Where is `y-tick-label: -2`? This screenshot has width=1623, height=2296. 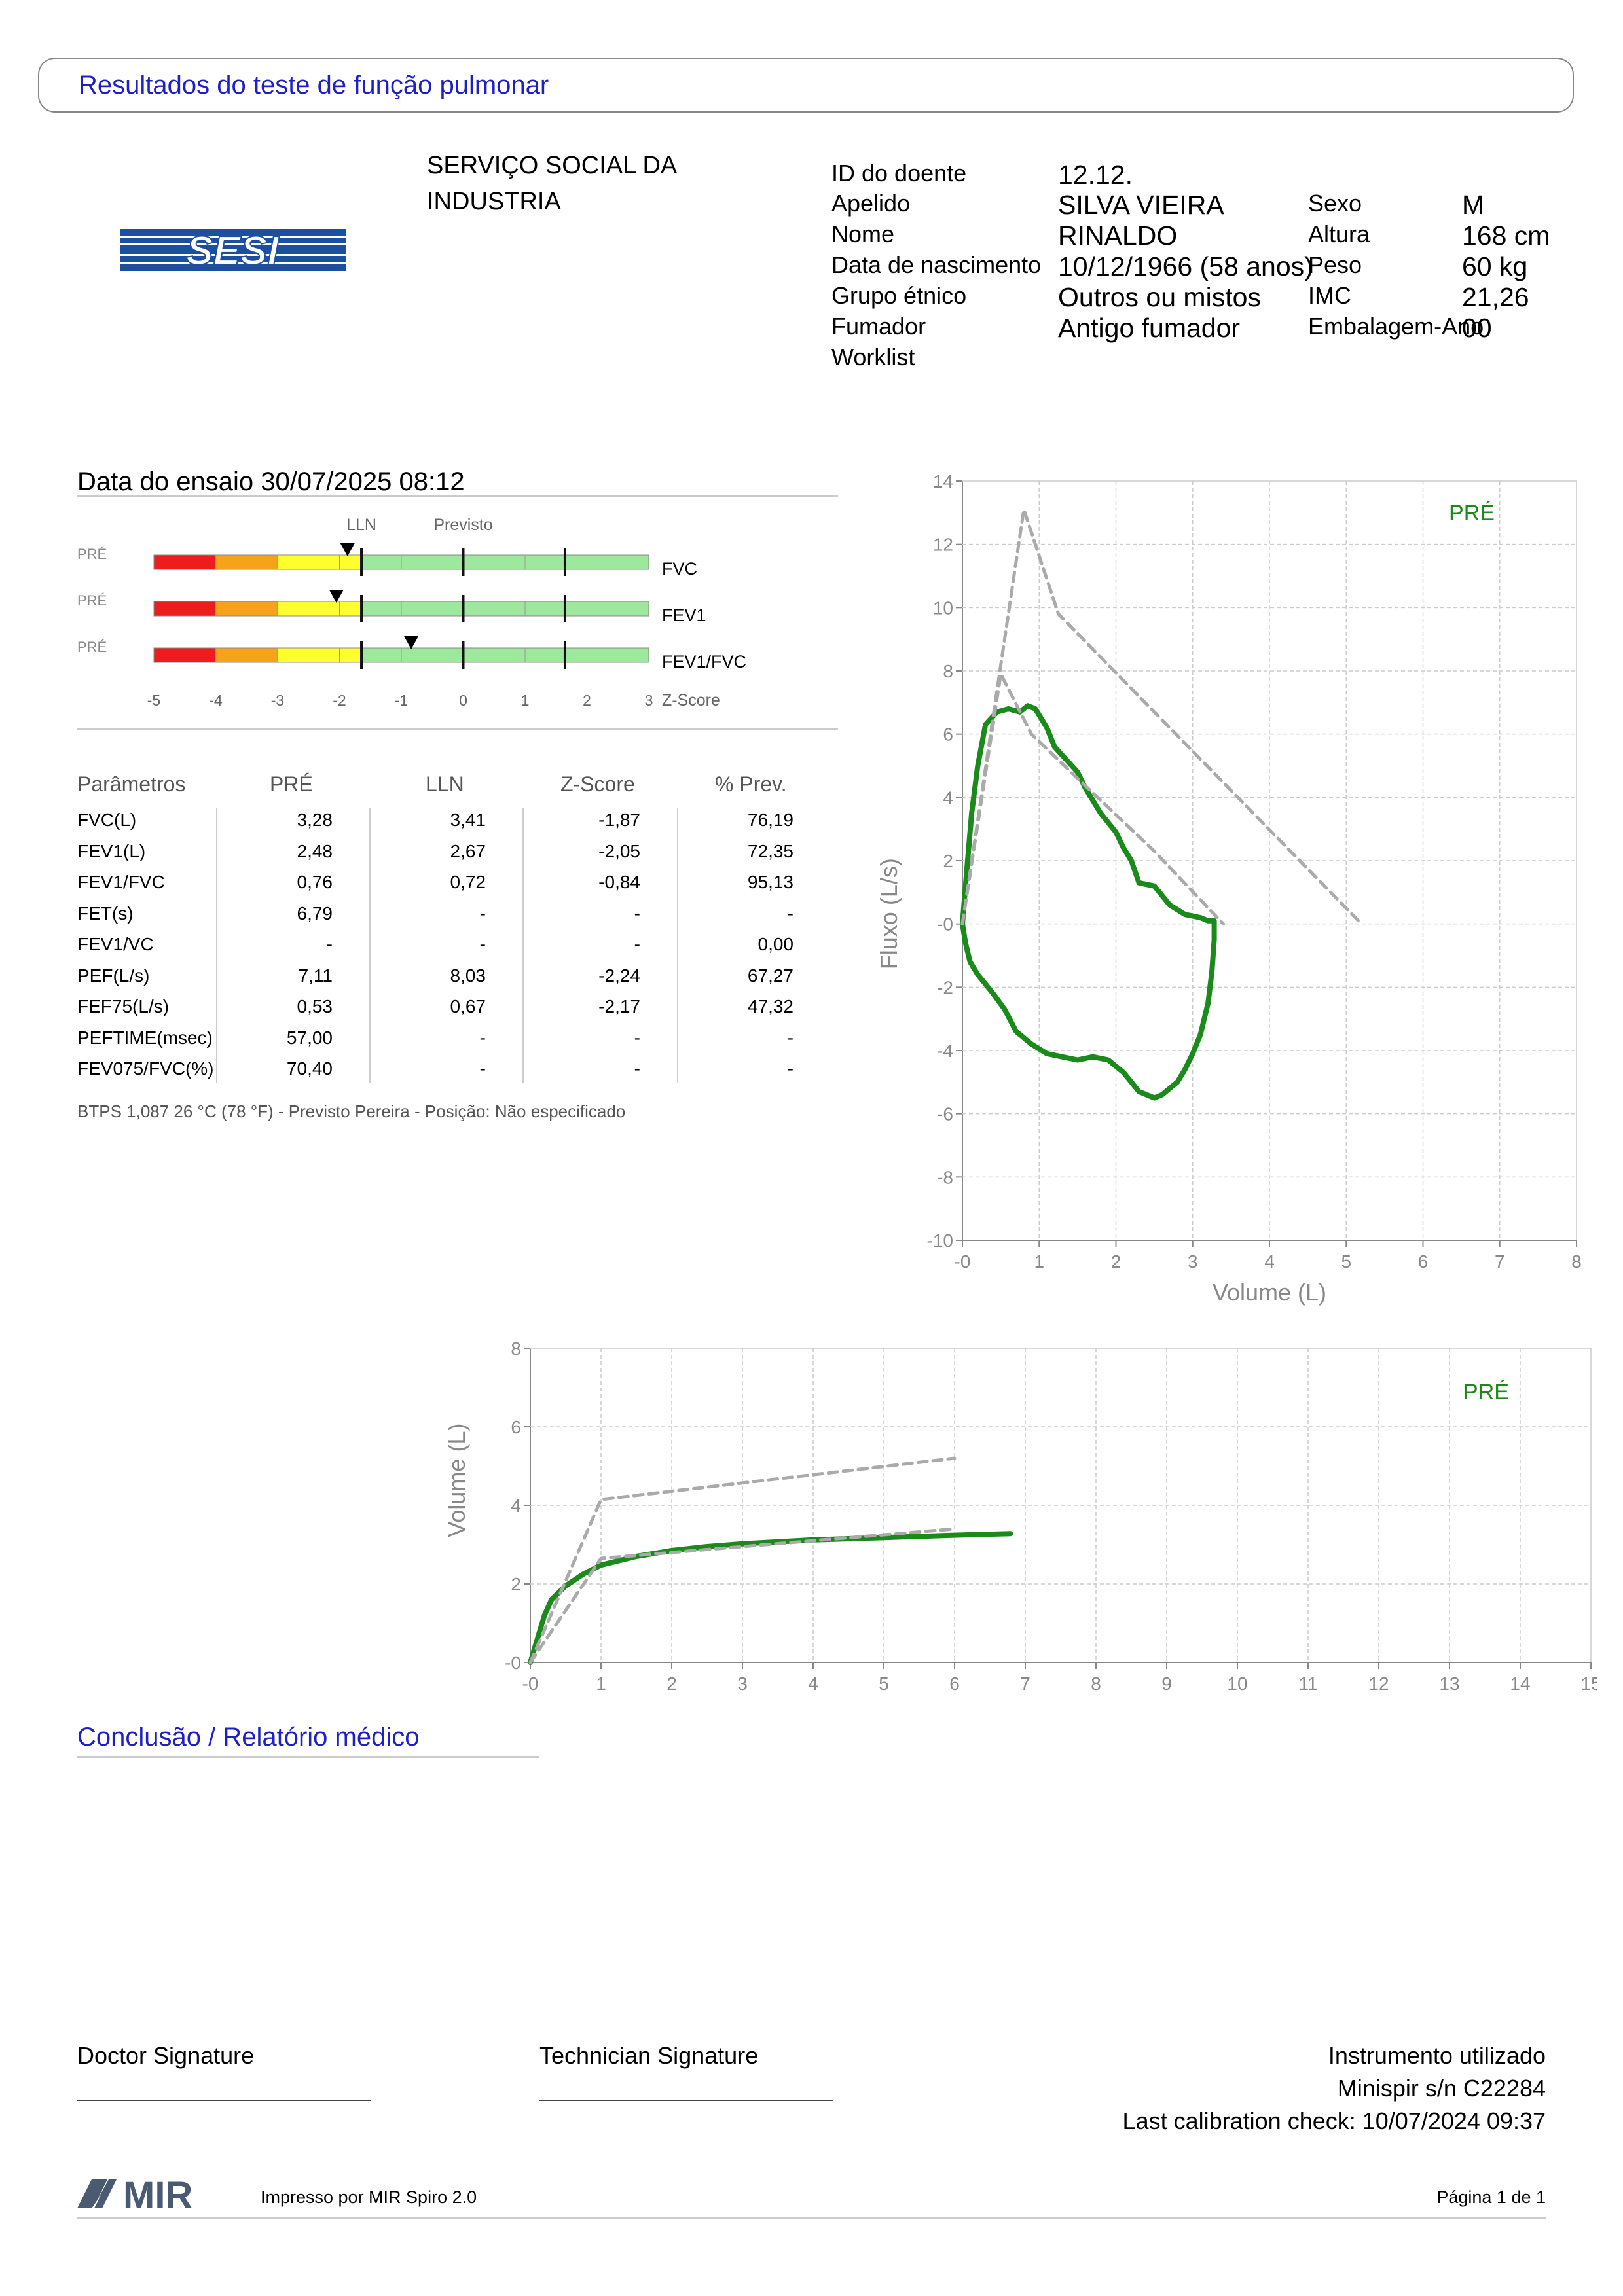 y-tick-label: -2 is located at coordinates (945, 987).